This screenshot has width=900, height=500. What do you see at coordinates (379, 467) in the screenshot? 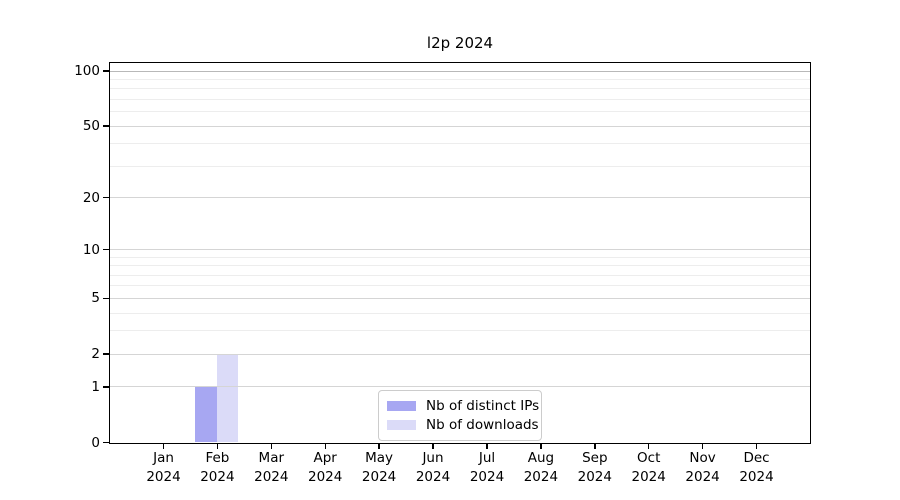
I see `x-tick-label: May 2024` at bounding box center [379, 467].